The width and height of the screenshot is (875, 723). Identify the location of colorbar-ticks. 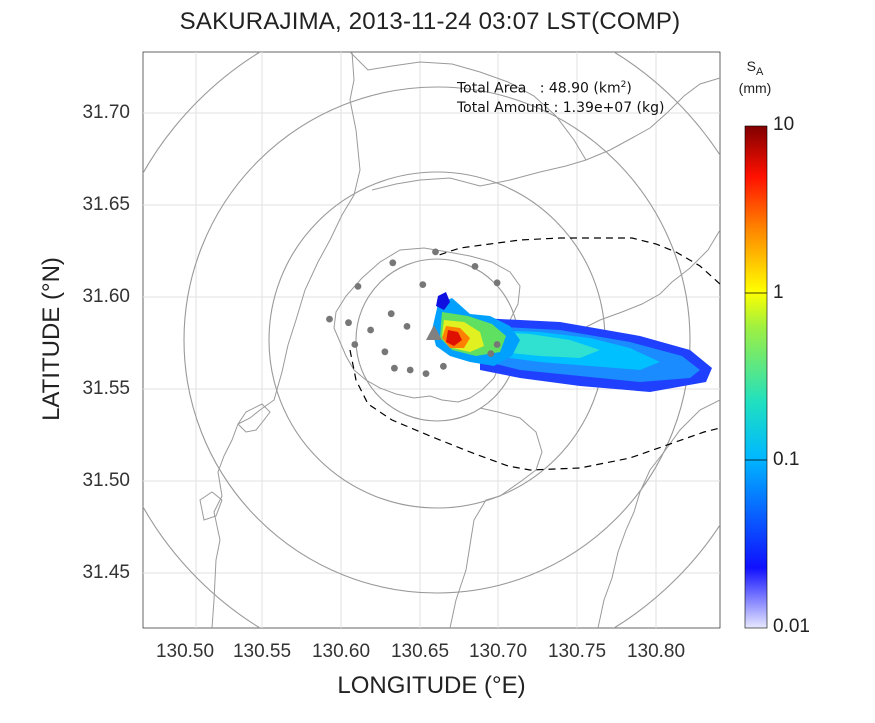
(756, 376).